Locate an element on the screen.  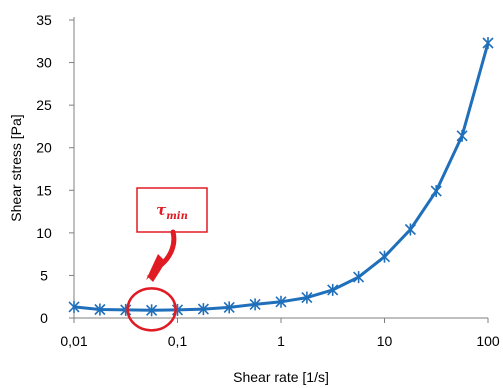
tau-min-arrow-tip is located at coordinates (156, 267).